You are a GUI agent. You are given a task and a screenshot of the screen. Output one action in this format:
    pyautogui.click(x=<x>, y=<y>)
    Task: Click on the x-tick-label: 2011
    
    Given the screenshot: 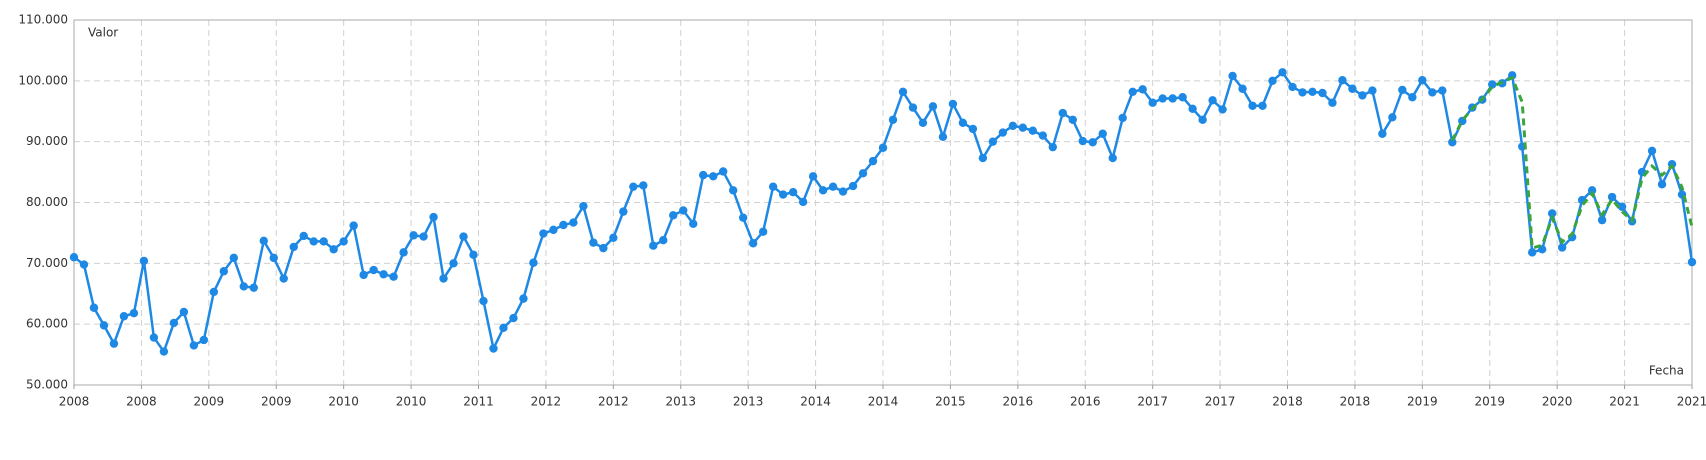 What is the action you would take?
    pyautogui.click(x=478, y=402)
    